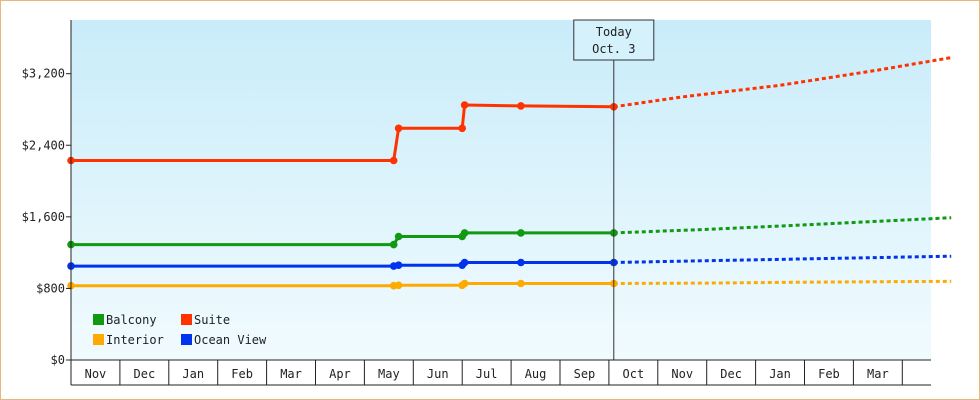  What do you see at coordinates (613, 49) in the screenshot?
I see `today-marker-date: Oct. 3` at bounding box center [613, 49].